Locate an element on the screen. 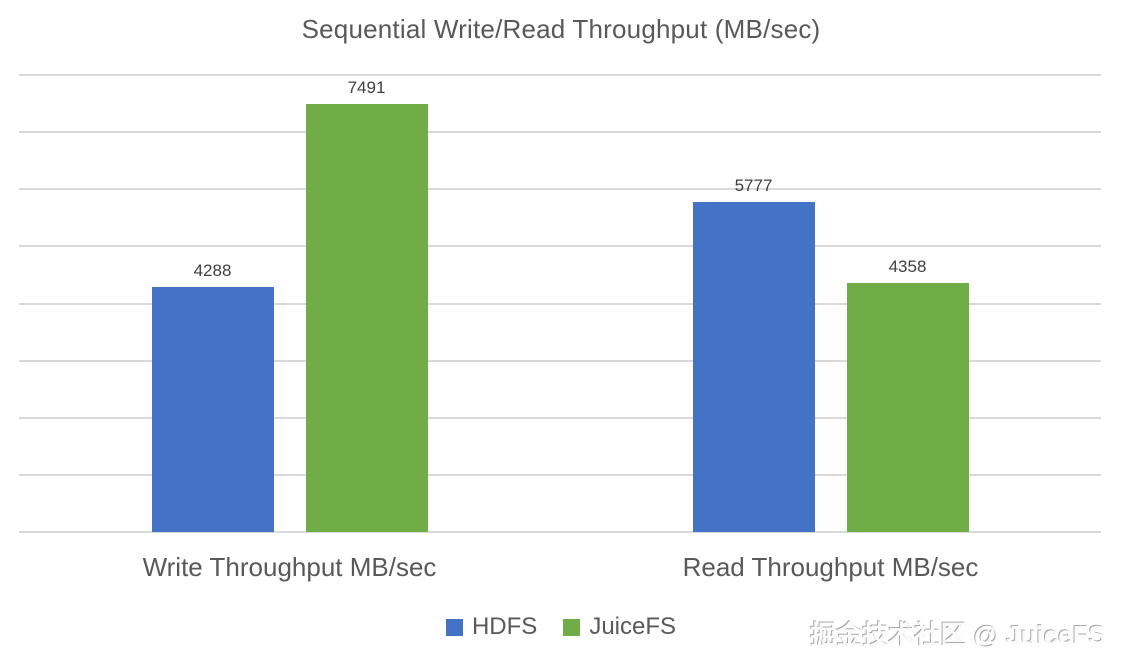 Image resolution: width=1122 pixels, height=664 pixels. category-label-1: Read Throughput MB/sec is located at coordinates (830, 567).